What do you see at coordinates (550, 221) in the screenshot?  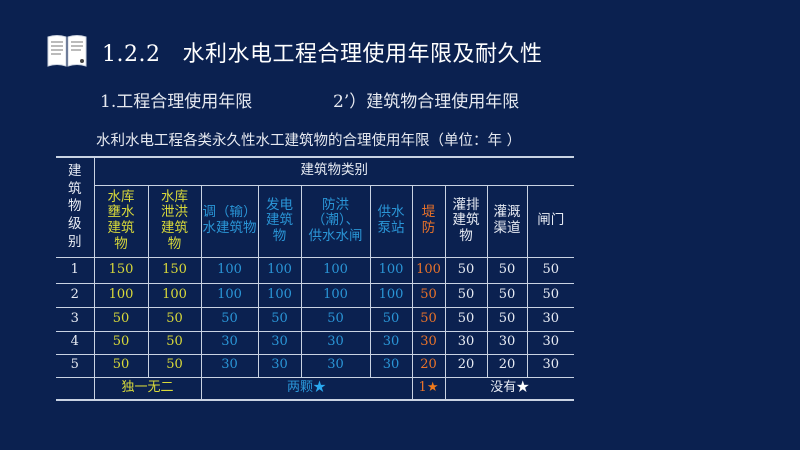 I see `col-header: 闸门` at bounding box center [550, 221].